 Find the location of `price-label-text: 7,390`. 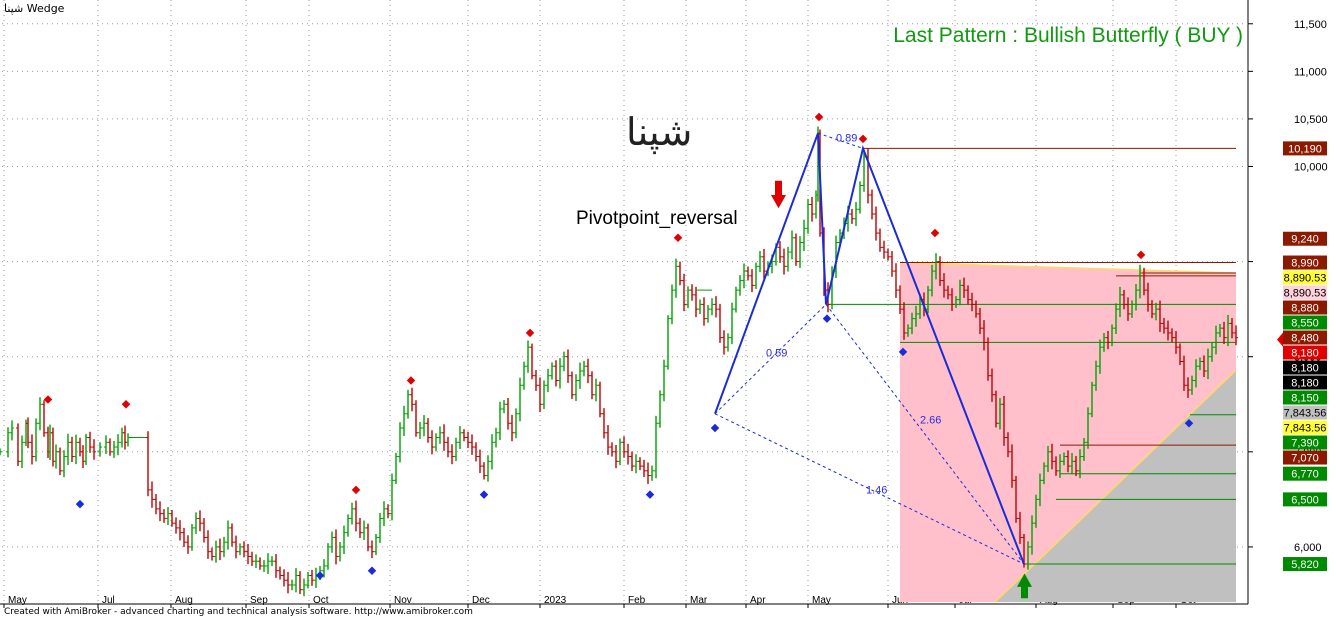

price-label-text: 7,390 is located at coordinates (1305, 444).